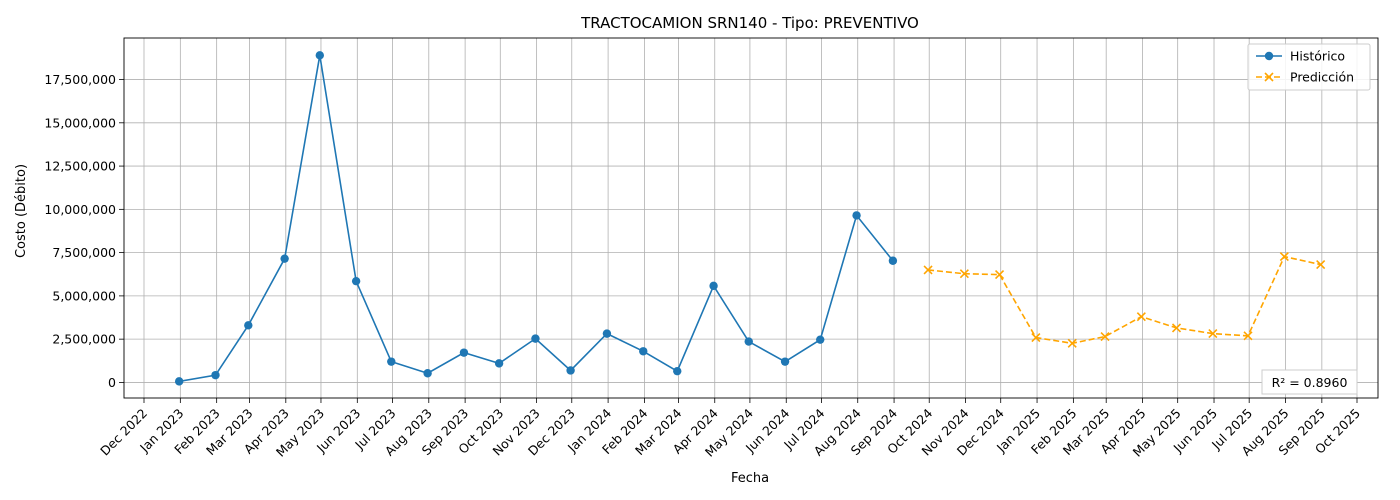 This screenshot has width=1400, height=500. I want to click on y-tick-label: 15,000,000, so click(80, 122).